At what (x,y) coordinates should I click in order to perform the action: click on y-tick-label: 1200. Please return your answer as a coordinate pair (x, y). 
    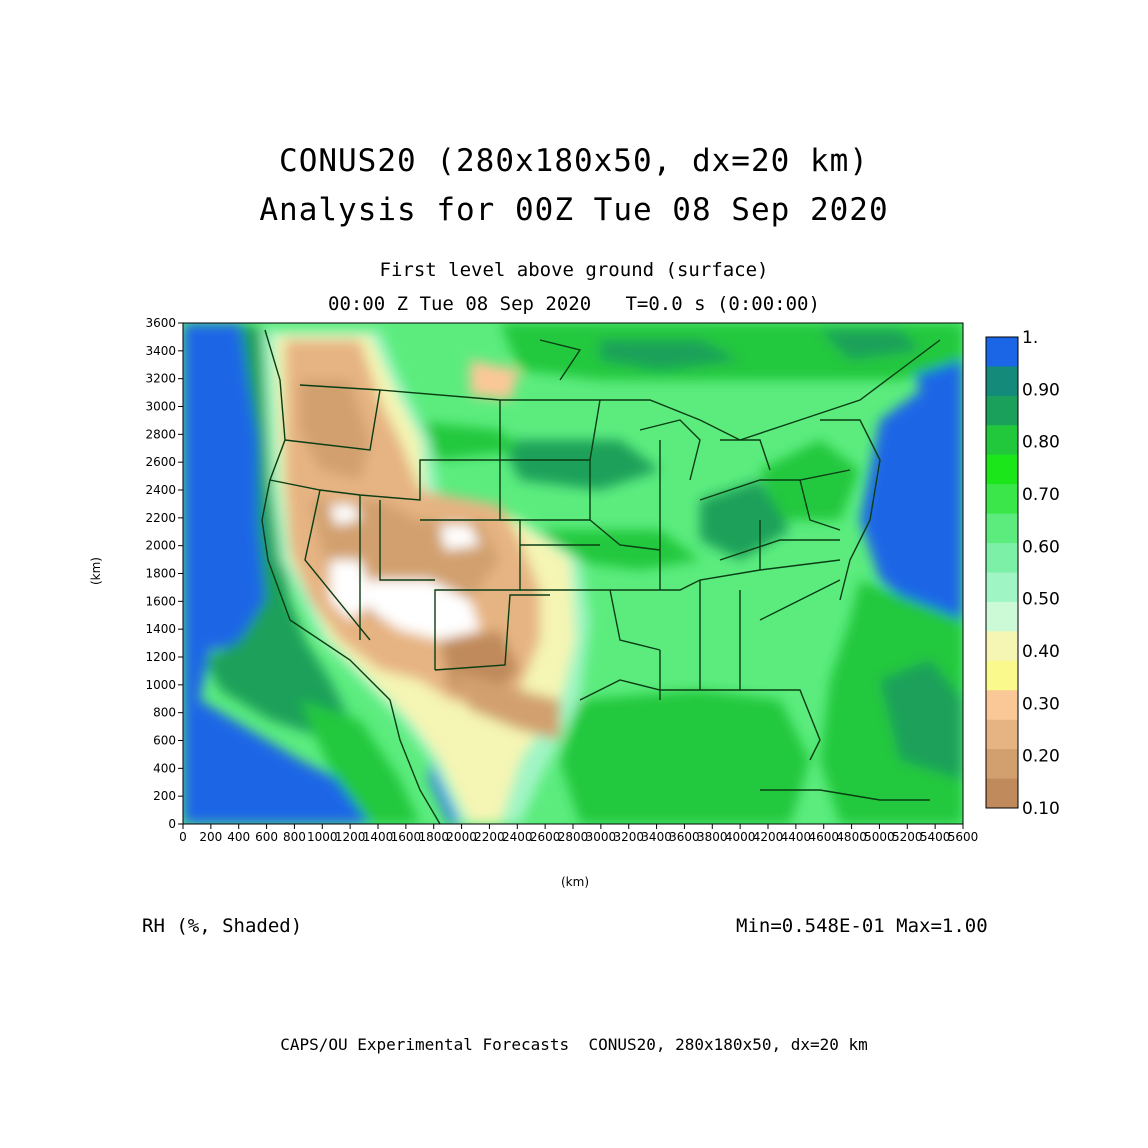
    Looking at the image, I should click on (160, 657).